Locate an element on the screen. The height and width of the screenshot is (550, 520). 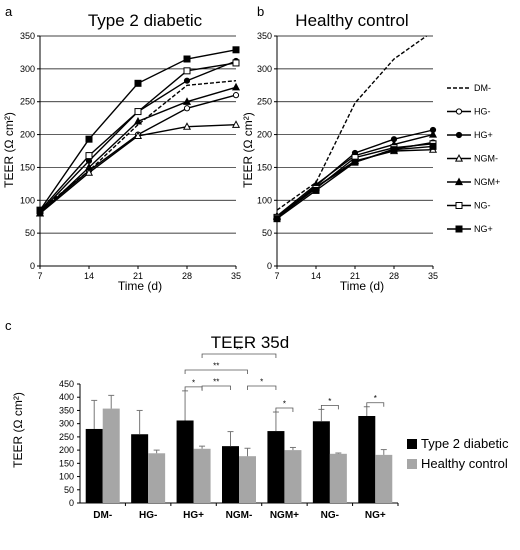
category-label-hg: HG+ is located at coordinates (193, 515).